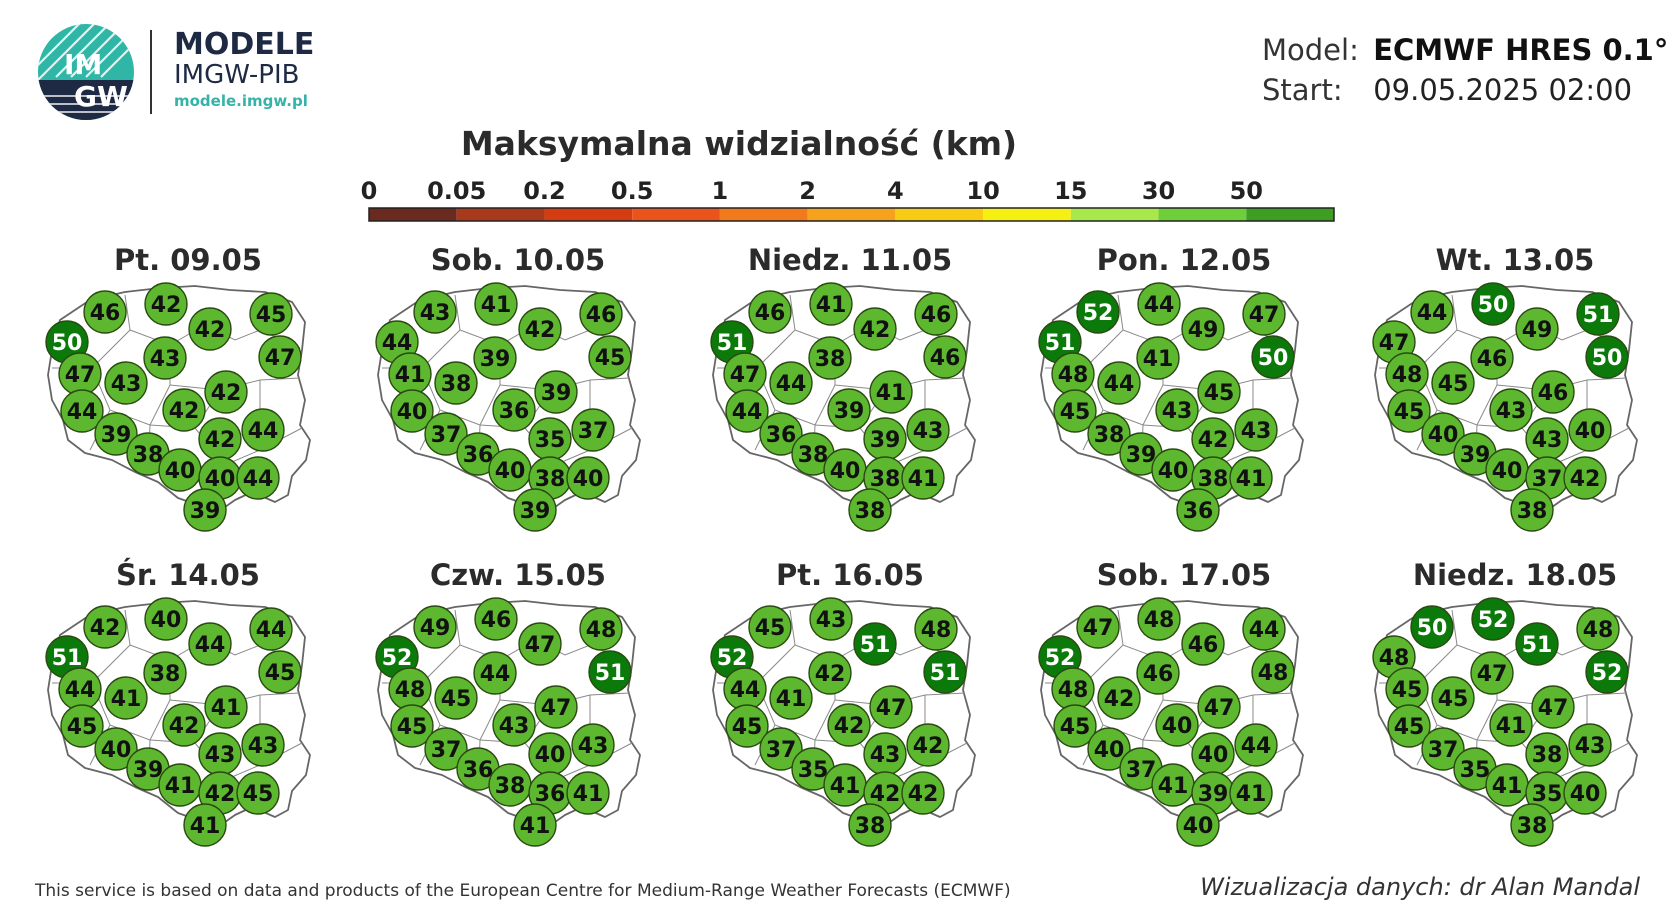 The image size is (1680, 901). Describe the element at coordinates (86, 72) in the screenshot. I see `imgw-logo: IM GW` at that location.